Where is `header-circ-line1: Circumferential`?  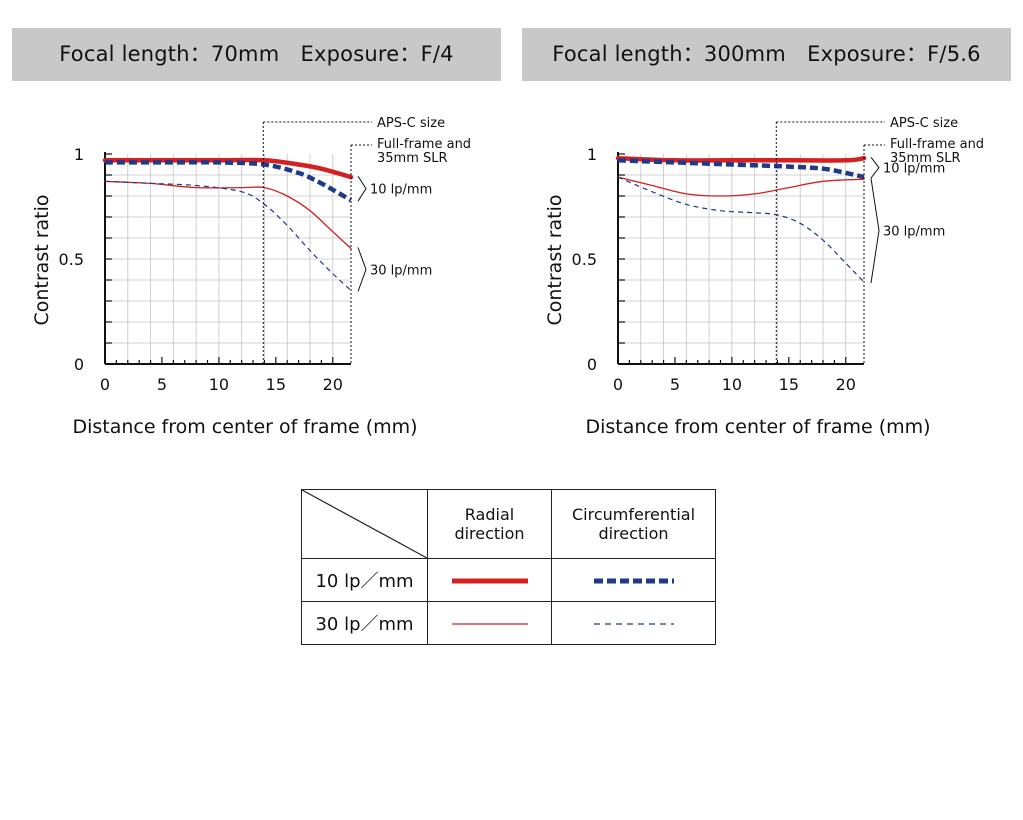
header-circ-line1: Circumferential is located at coordinates (633, 514).